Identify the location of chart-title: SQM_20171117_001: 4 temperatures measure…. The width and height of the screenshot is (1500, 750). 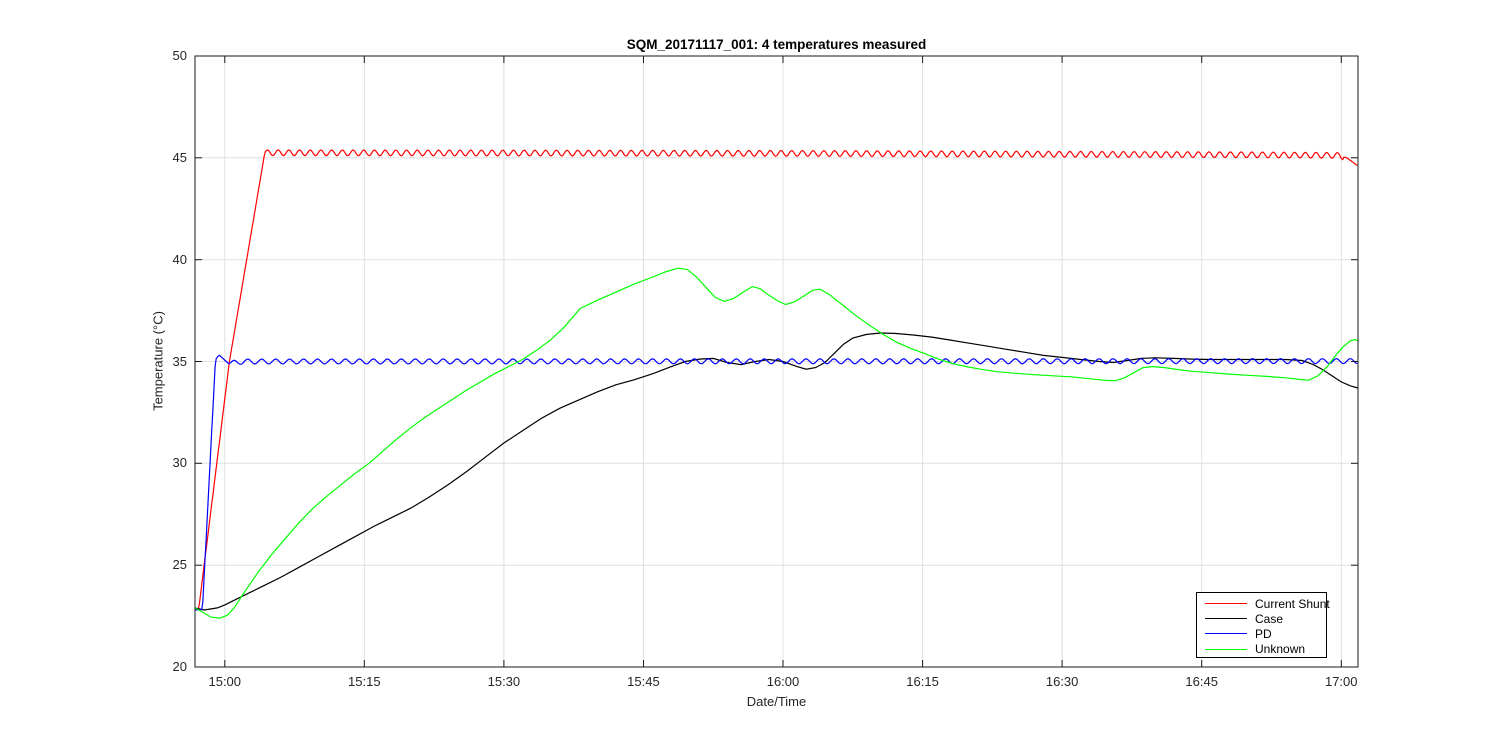
(776, 44).